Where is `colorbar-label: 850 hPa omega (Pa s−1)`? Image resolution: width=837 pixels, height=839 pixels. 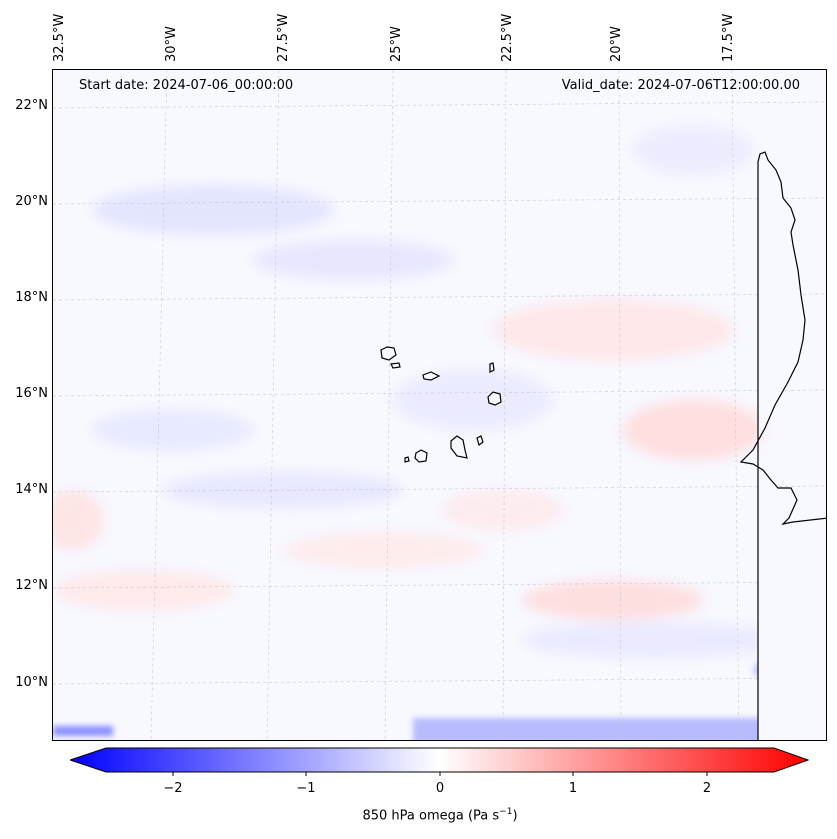
colorbar-label: 850 hPa omega (Pa s−1) is located at coordinates (418, 815).